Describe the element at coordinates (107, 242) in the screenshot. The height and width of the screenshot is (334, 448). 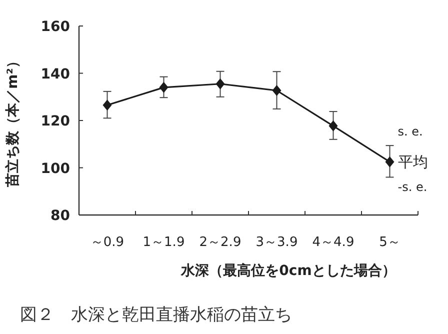
I see `x-tick-label: ～0.9` at that location.